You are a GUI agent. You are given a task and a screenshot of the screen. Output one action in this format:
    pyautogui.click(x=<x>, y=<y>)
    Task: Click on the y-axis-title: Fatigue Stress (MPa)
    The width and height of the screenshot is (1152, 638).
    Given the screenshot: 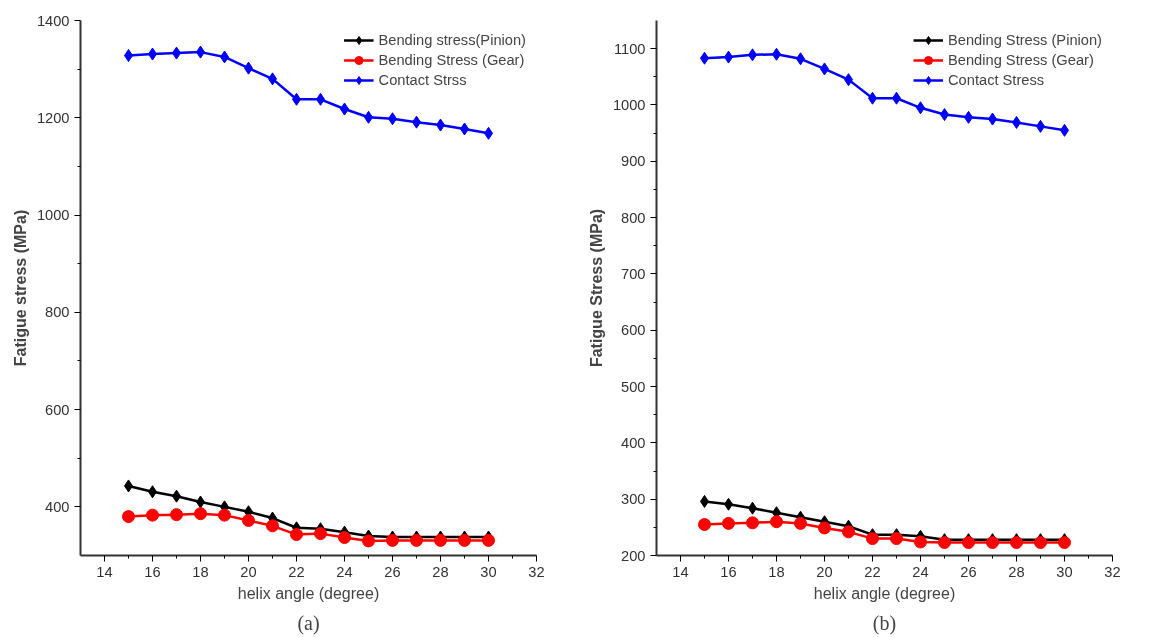 What is the action you would take?
    pyautogui.click(x=596, y=288)
    